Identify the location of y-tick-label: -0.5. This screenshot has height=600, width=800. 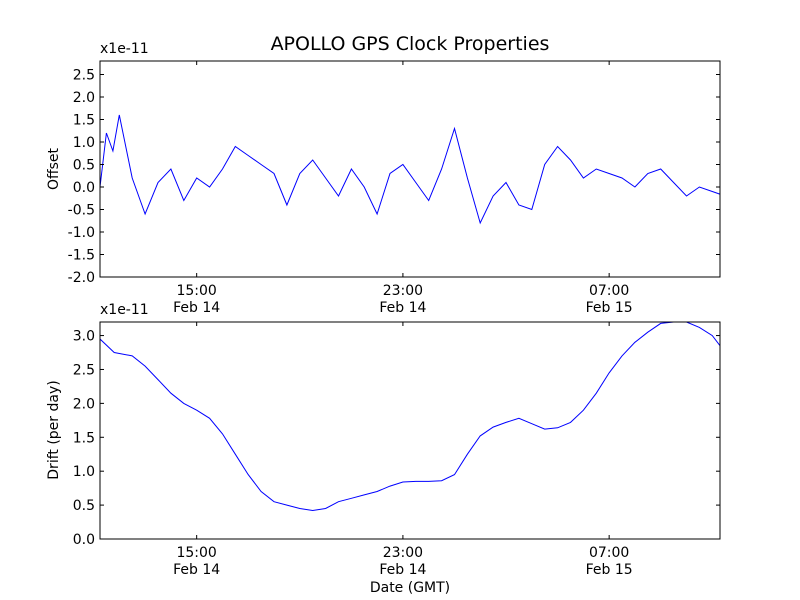
(81, 211).